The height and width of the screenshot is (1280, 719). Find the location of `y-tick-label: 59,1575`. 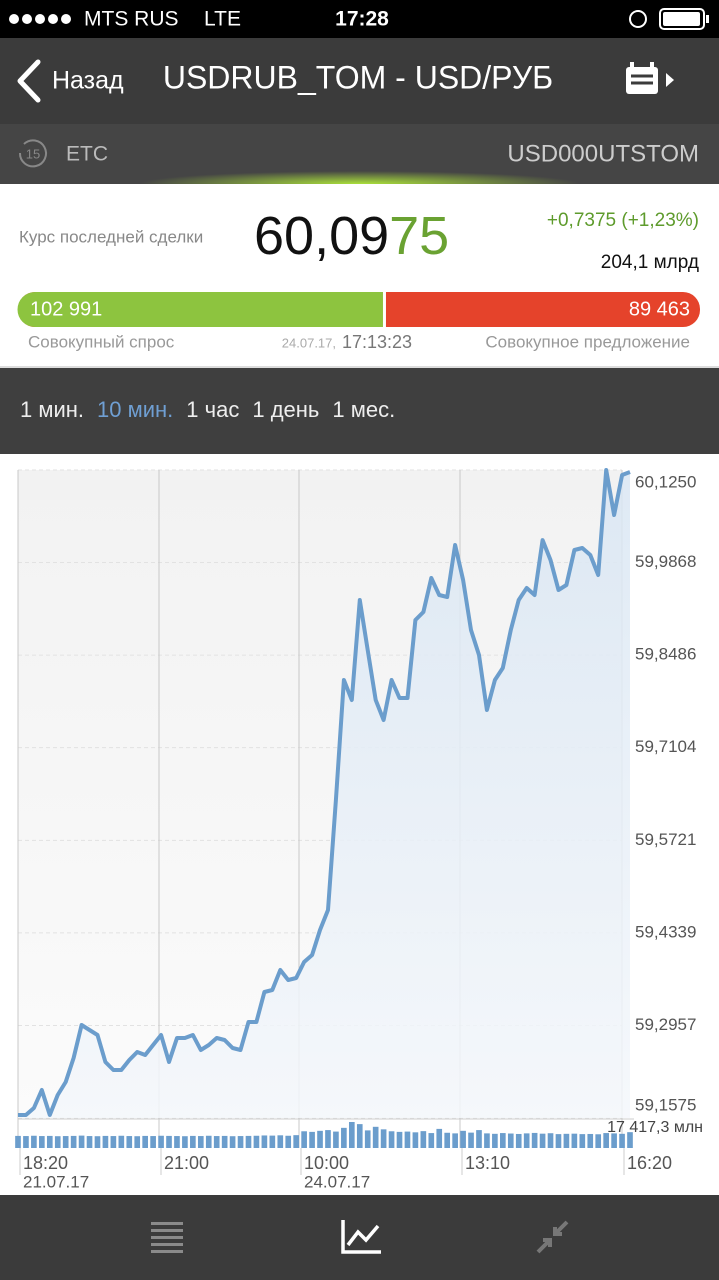

y-tick-label: 59,1575 is located at coordinates (665, 1104).